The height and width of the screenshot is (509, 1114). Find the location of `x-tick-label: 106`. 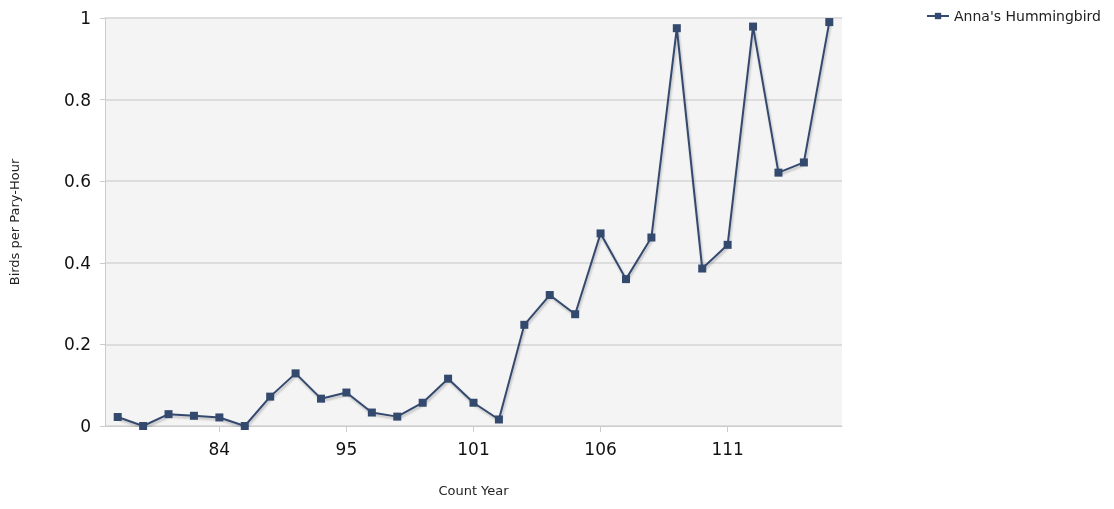

x-tick-label: 106 is located at coordinates (600, 448).